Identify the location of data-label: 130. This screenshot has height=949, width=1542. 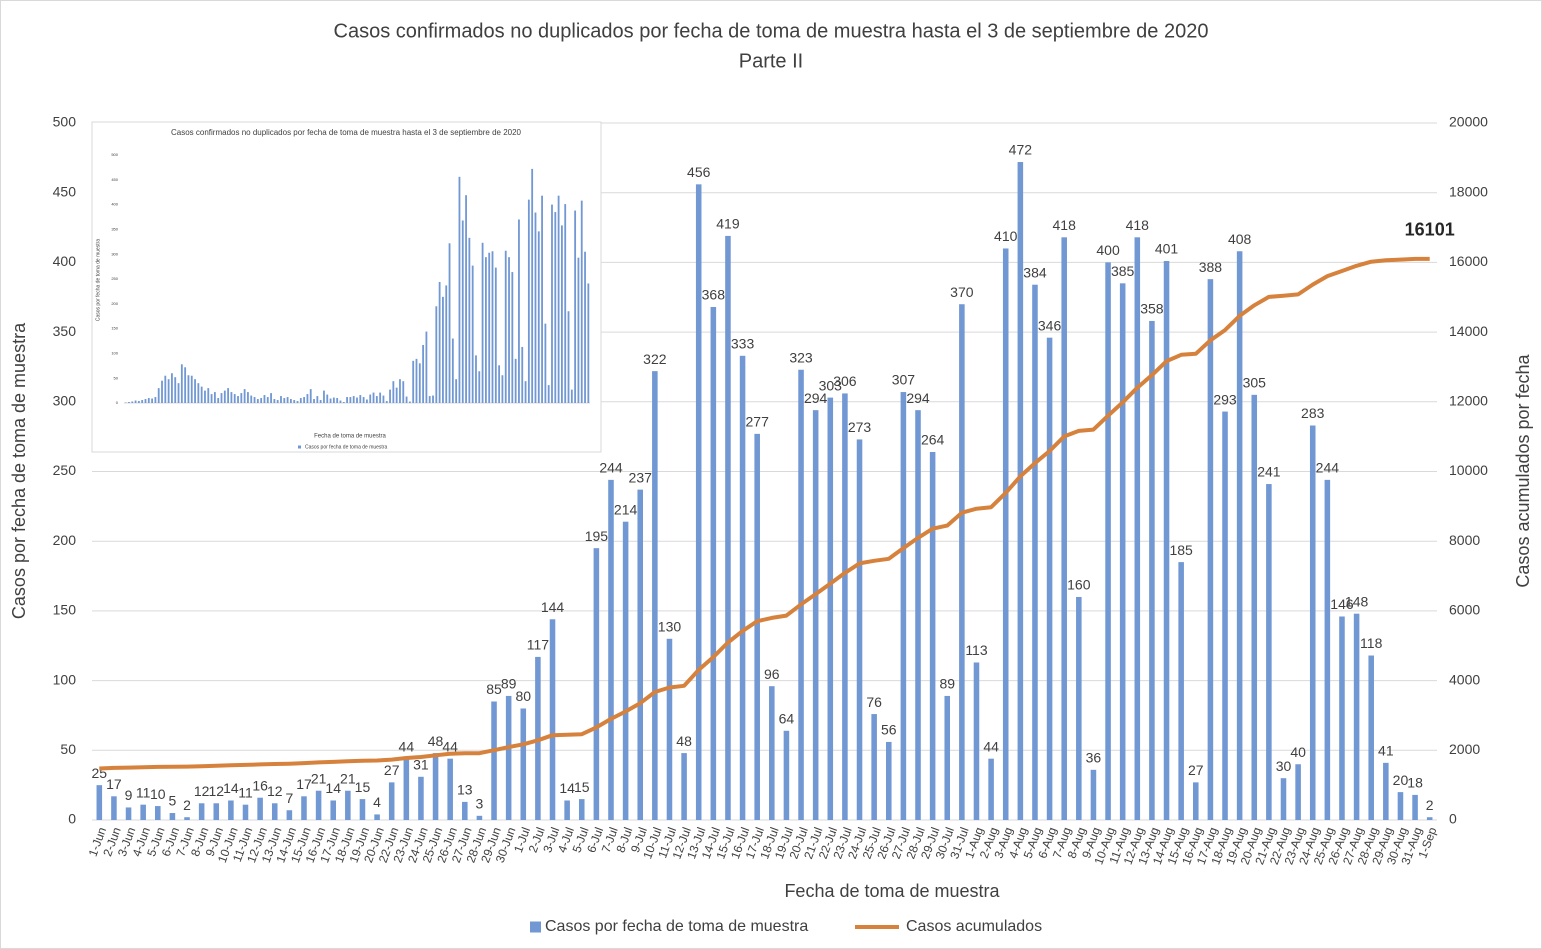
(670, 626).